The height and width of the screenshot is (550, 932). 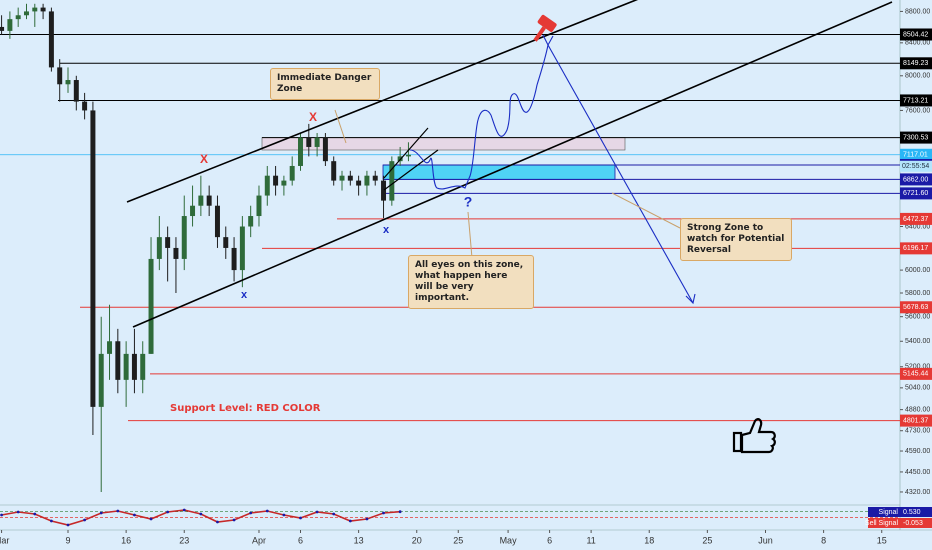 I want to click on y-tick-label: 5040.00, so click(x=917, y=388).